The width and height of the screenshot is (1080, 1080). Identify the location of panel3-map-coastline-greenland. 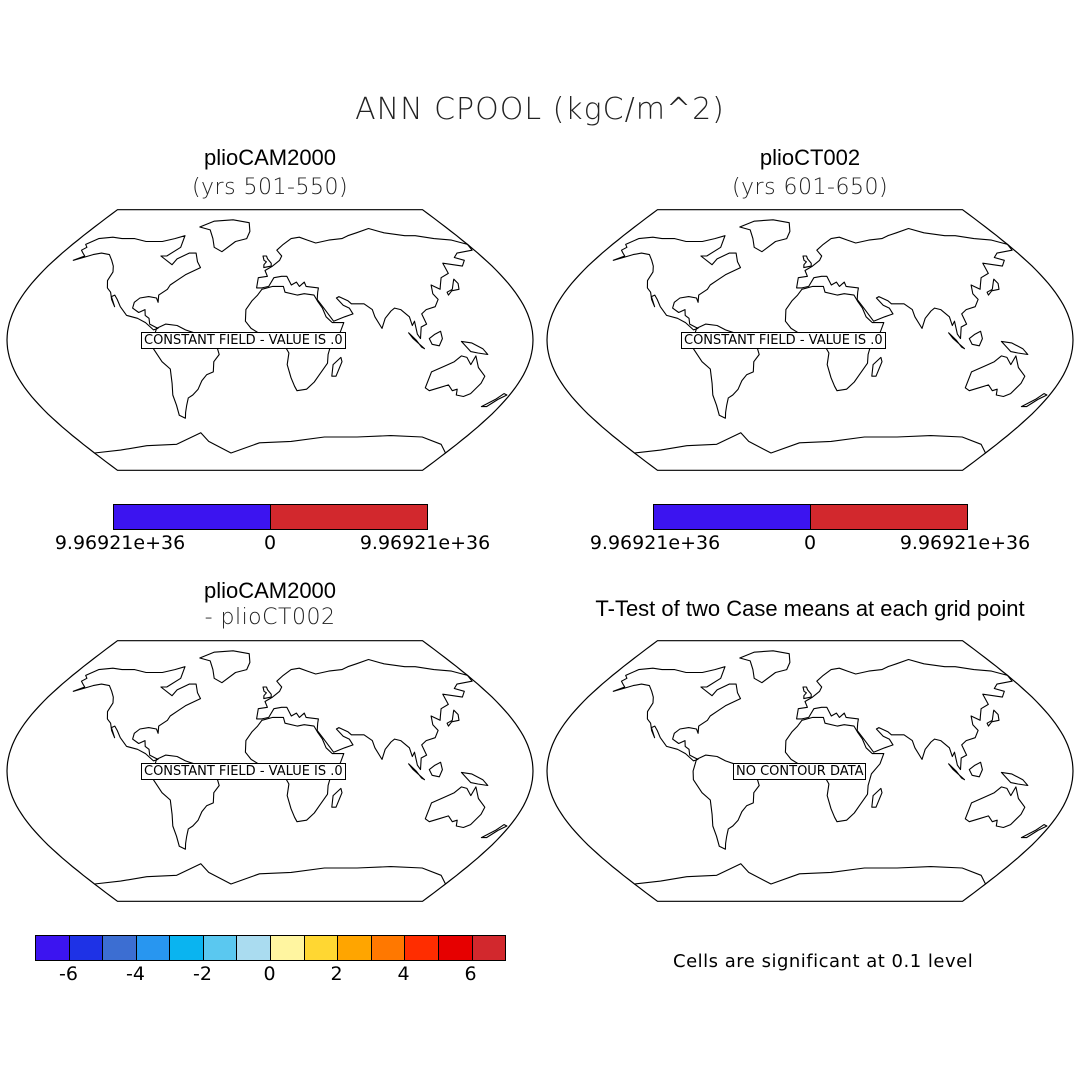
(225, 667).